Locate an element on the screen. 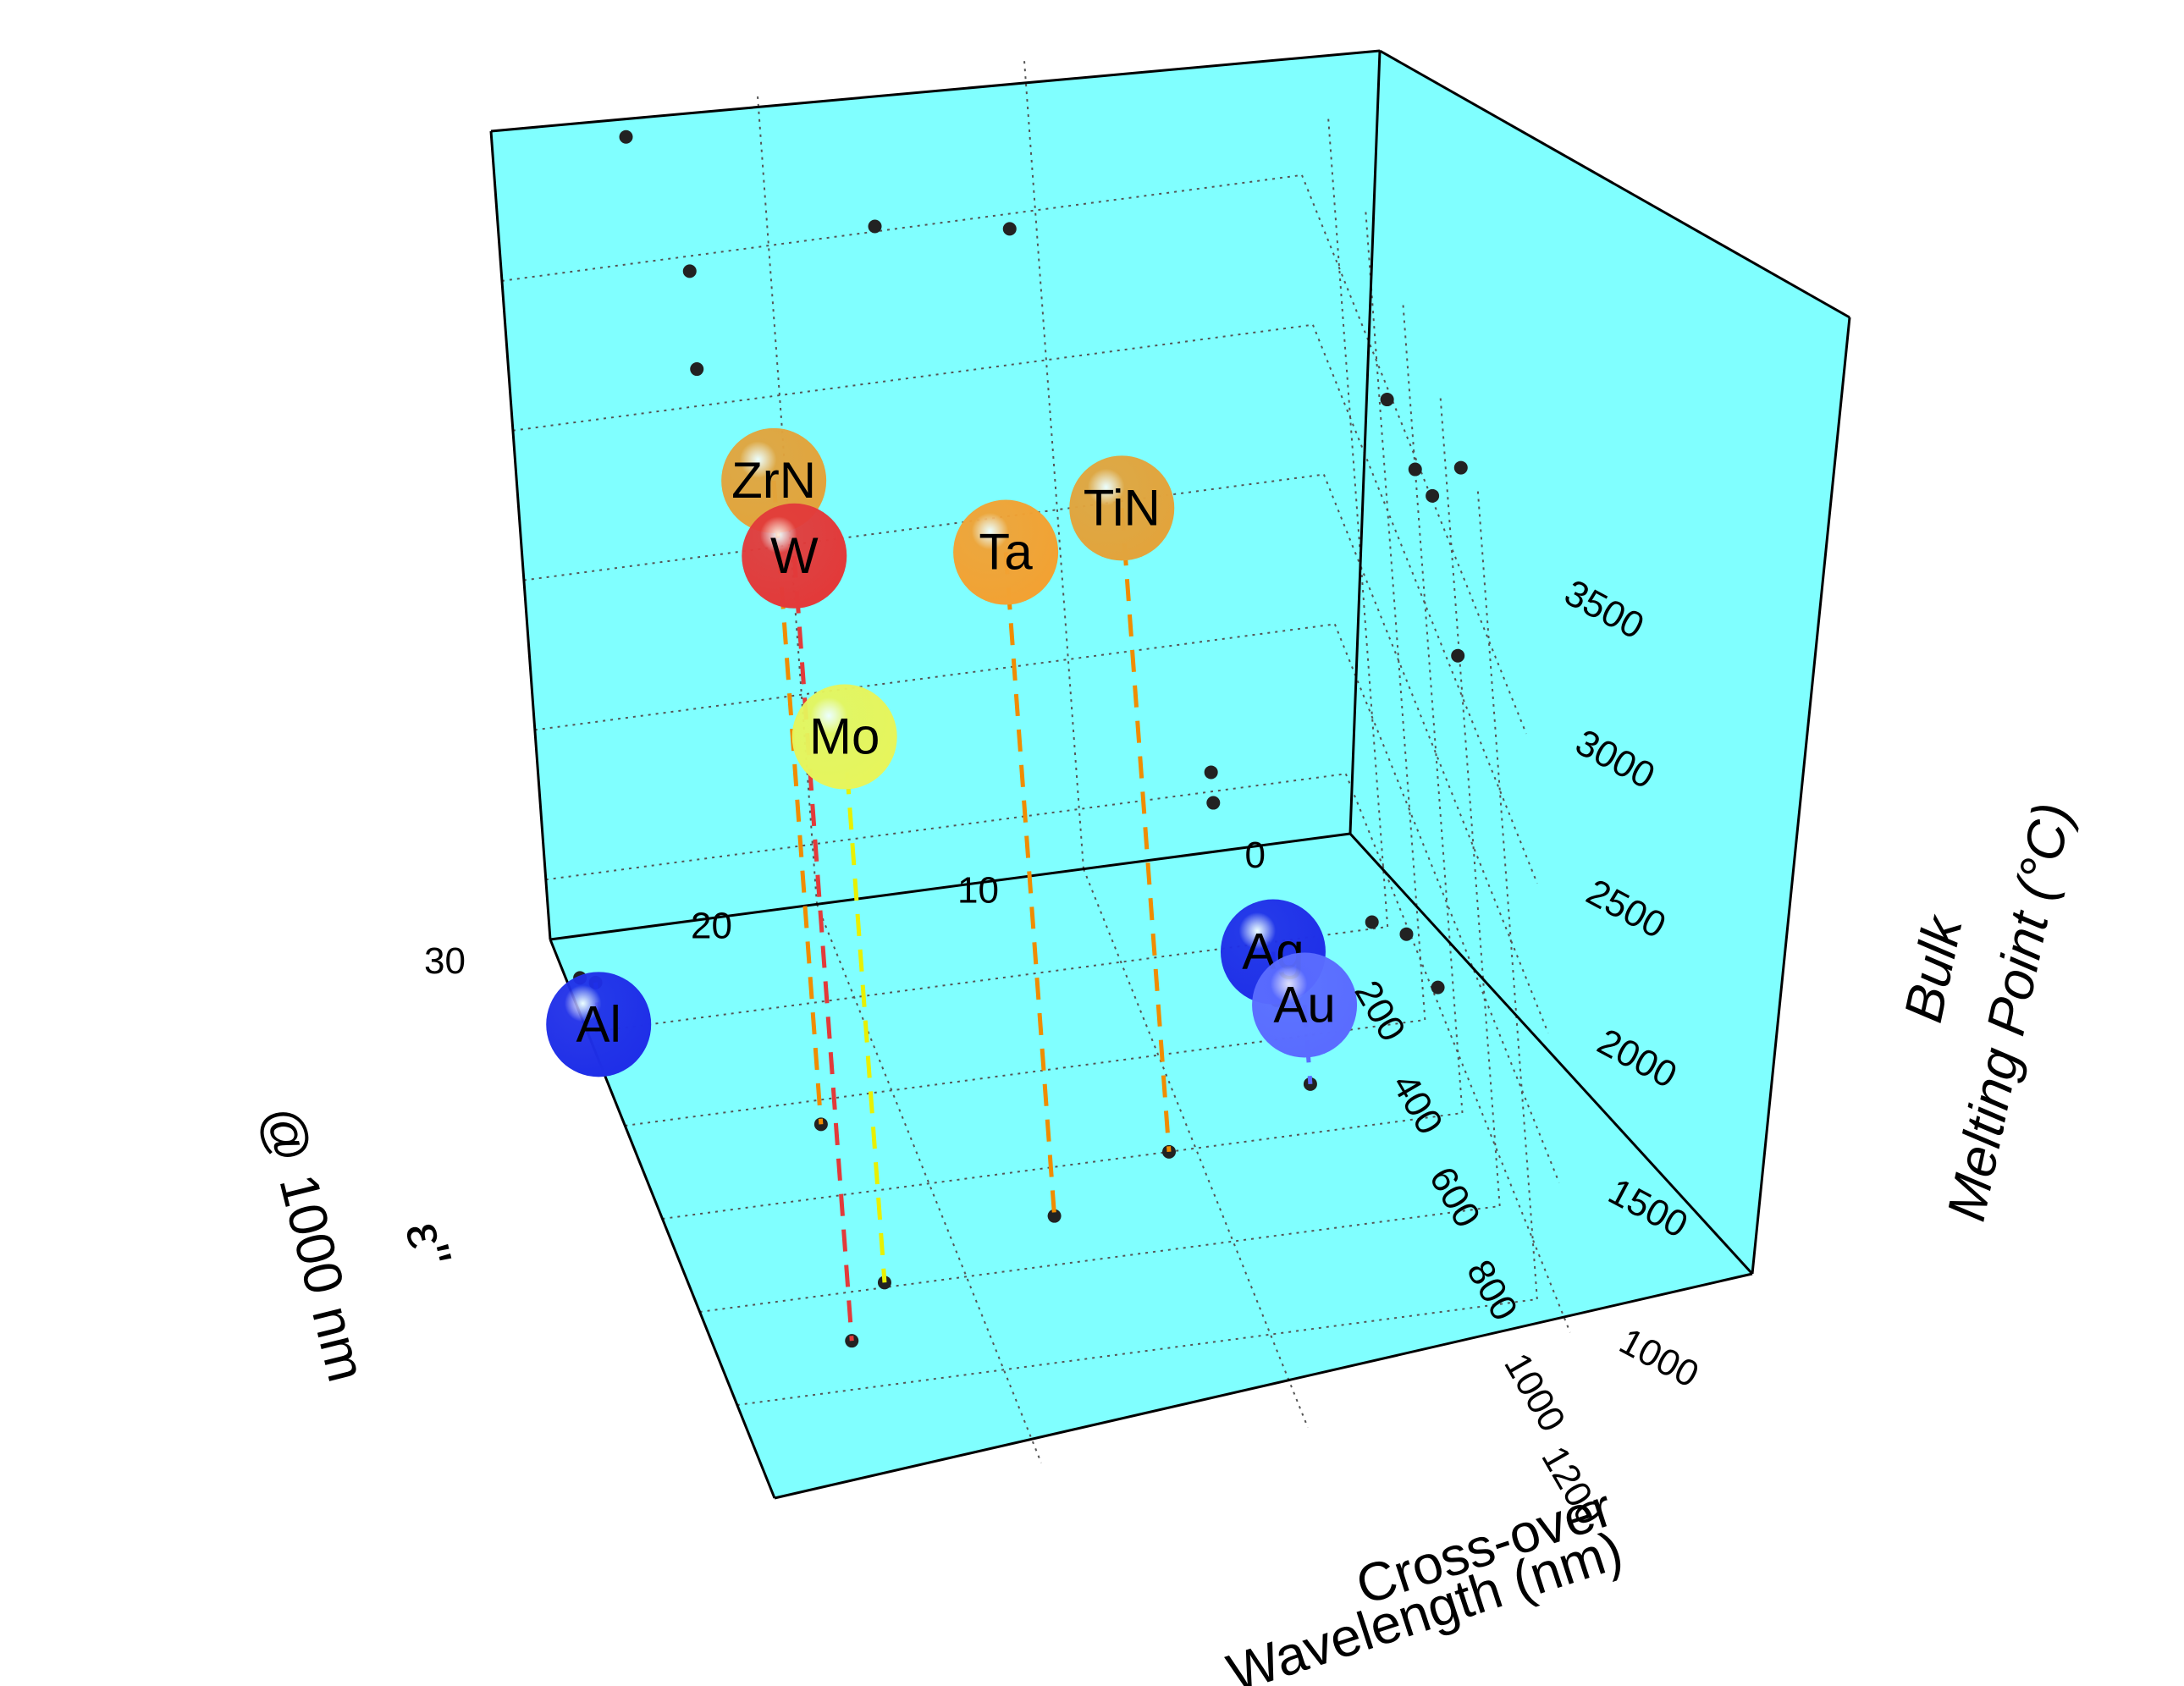 This screenshot has height=1686, width=2184. y-tick-label: 0 is located at coordinates (1255, 855).